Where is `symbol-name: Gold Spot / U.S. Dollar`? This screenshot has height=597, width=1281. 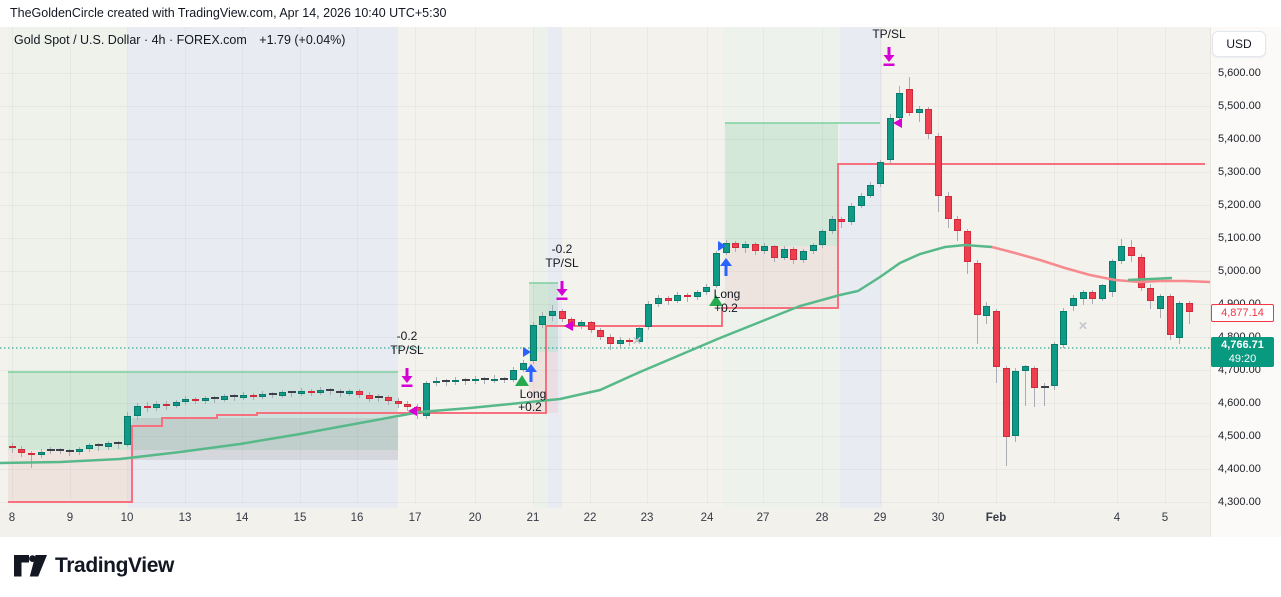
symbol-name: Gold Spot / U.S. Dollar is located at coordinates (77, 40).